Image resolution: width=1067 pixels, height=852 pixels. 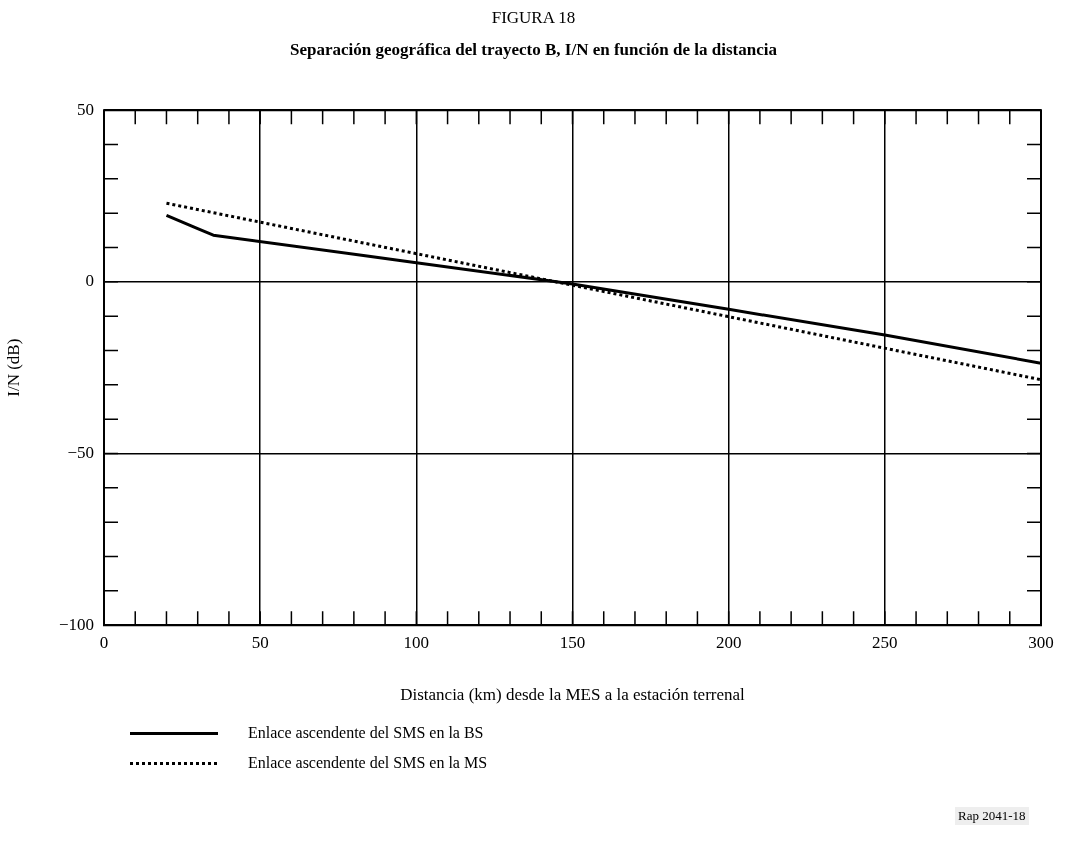 What do you see at coordinates (533, 50) in the screenshot?
I see `chart-subtitle: Separación geográfica del trayecto B, I/N en función de la distancia` at bounding box center [533, 50].